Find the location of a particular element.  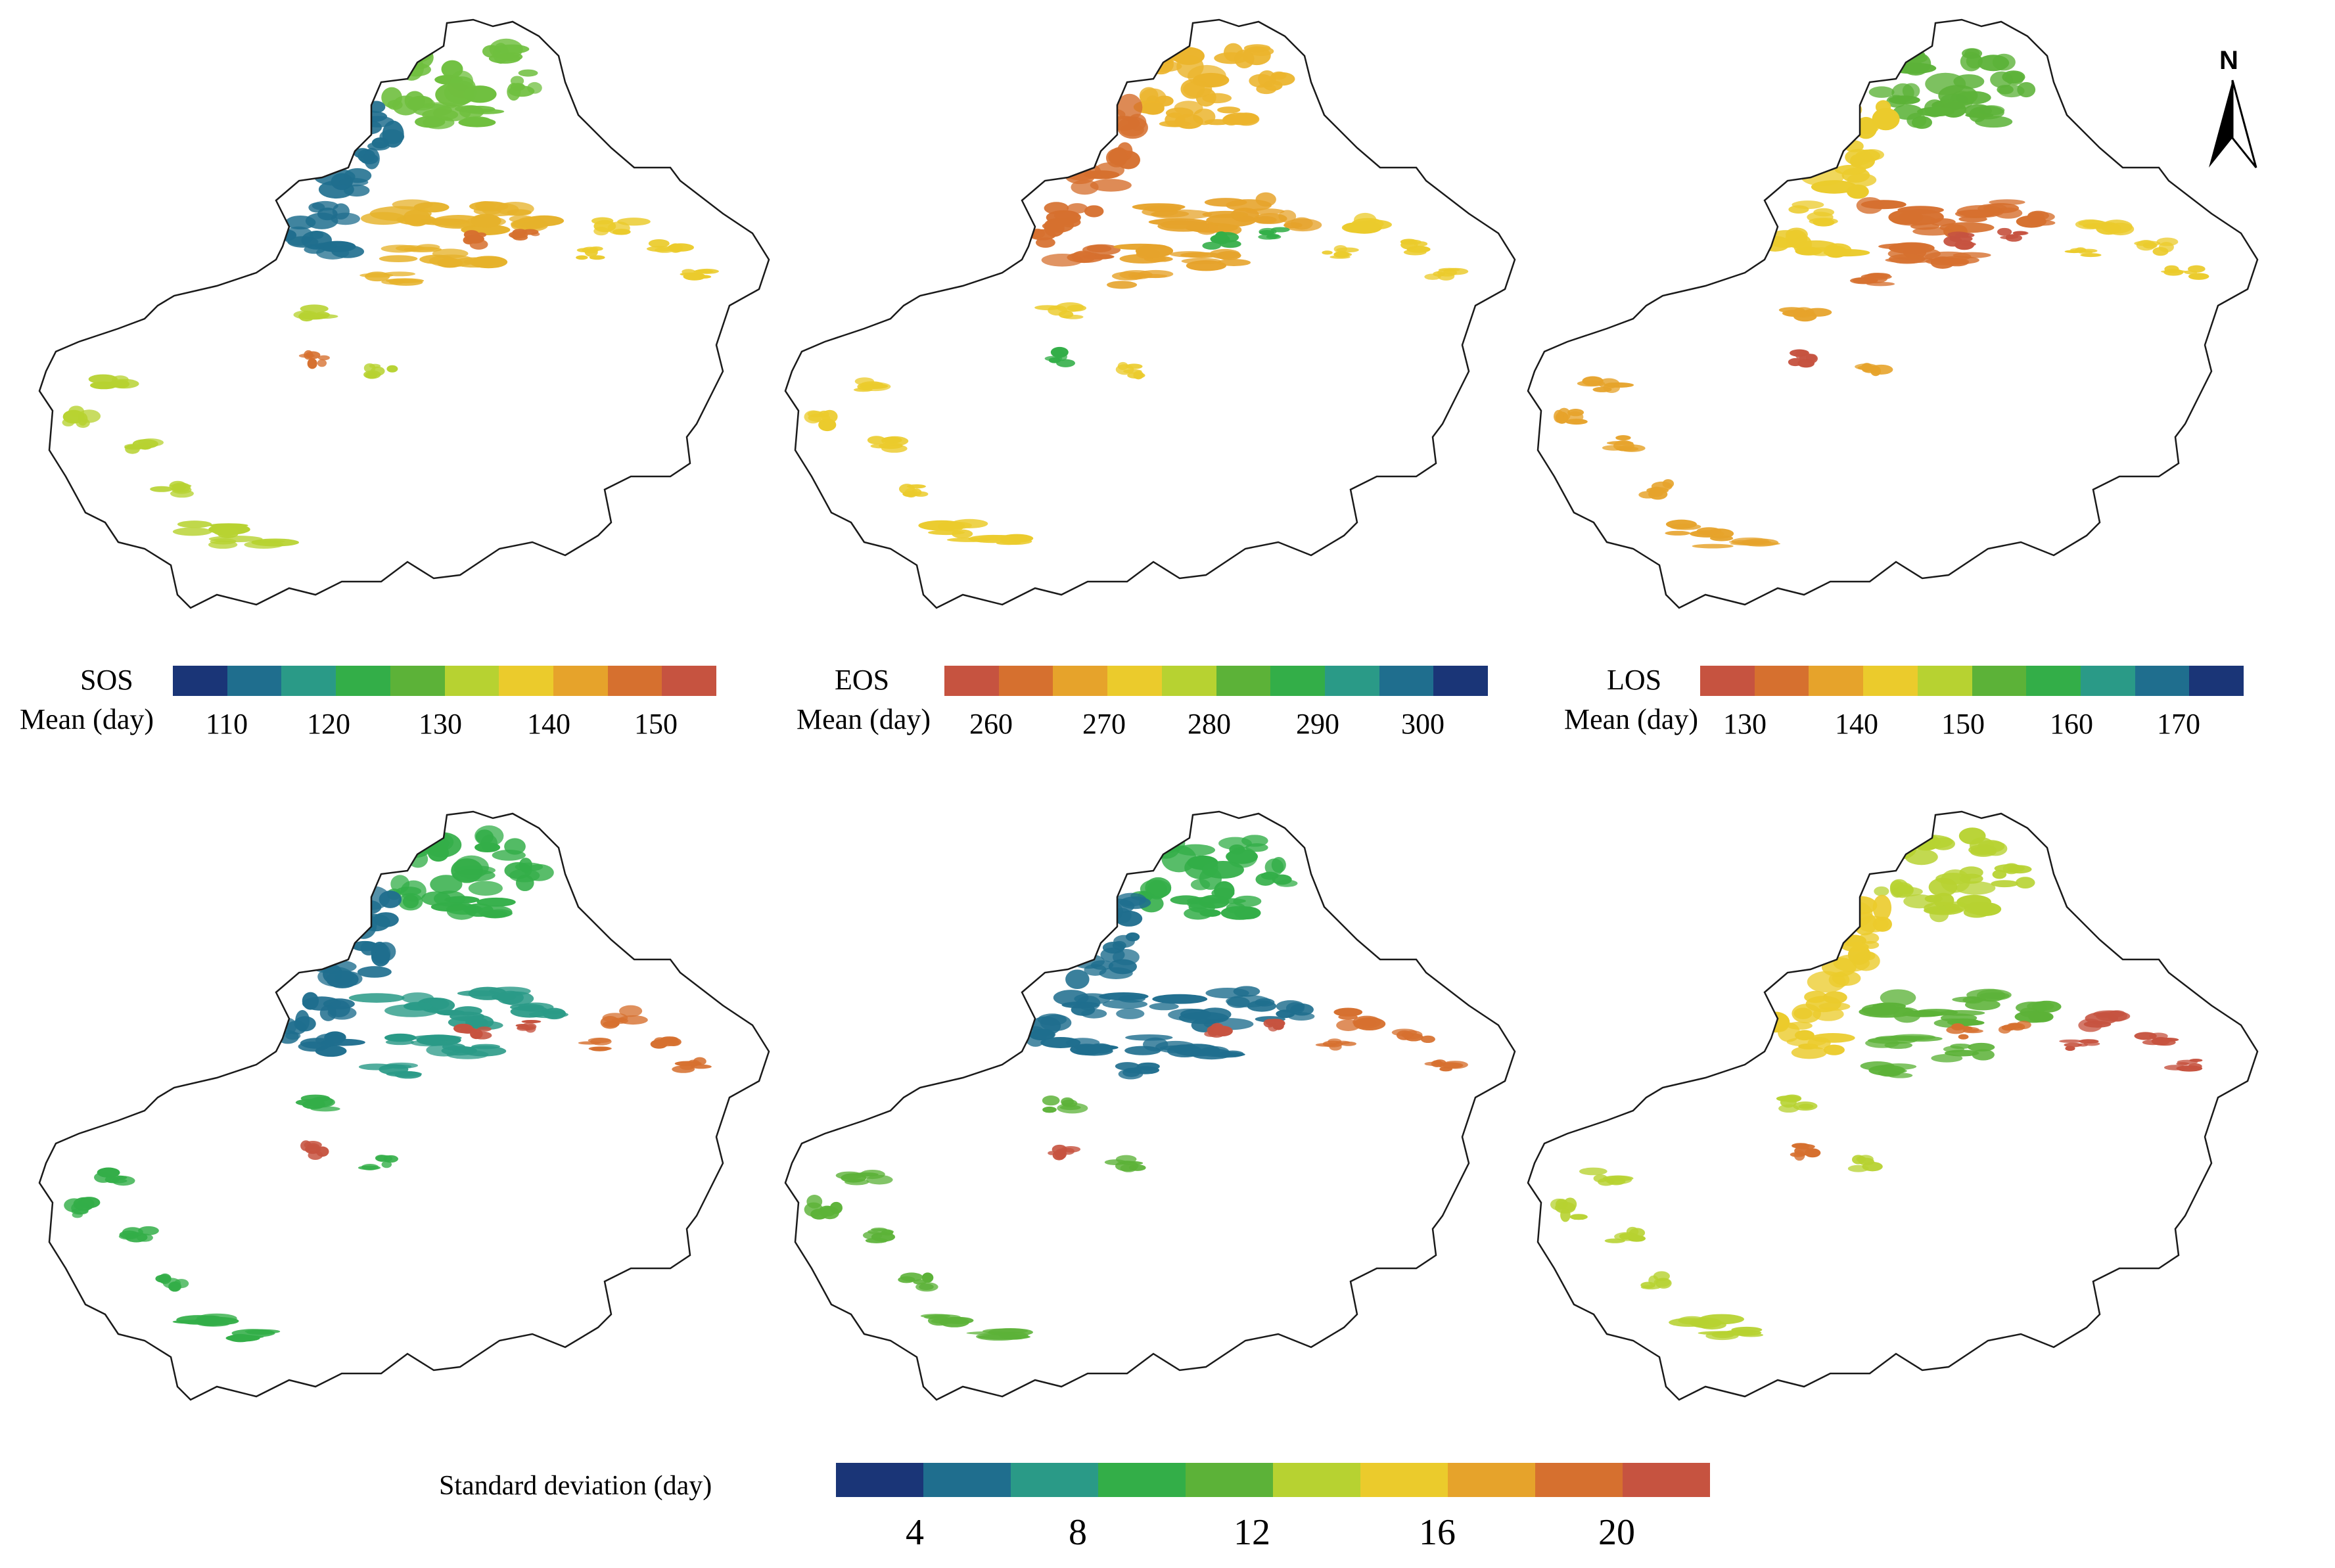

legend-los-subtitle: Mean (day) is located at coordinates (1631, 719).